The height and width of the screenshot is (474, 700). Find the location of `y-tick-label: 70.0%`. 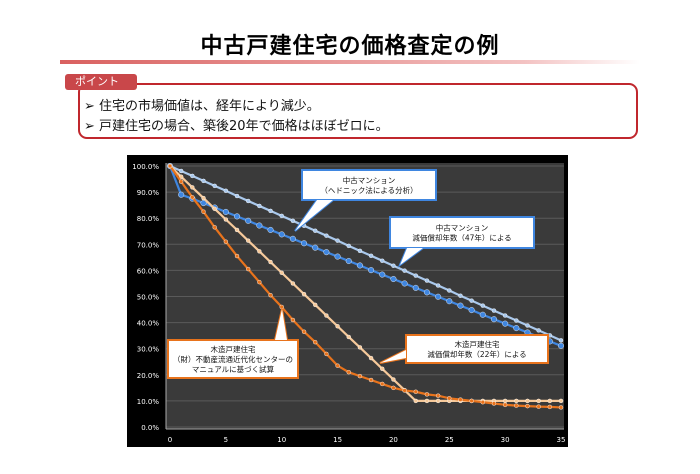

y-tick-label: 70.0% is located at coordinates (148, 245).